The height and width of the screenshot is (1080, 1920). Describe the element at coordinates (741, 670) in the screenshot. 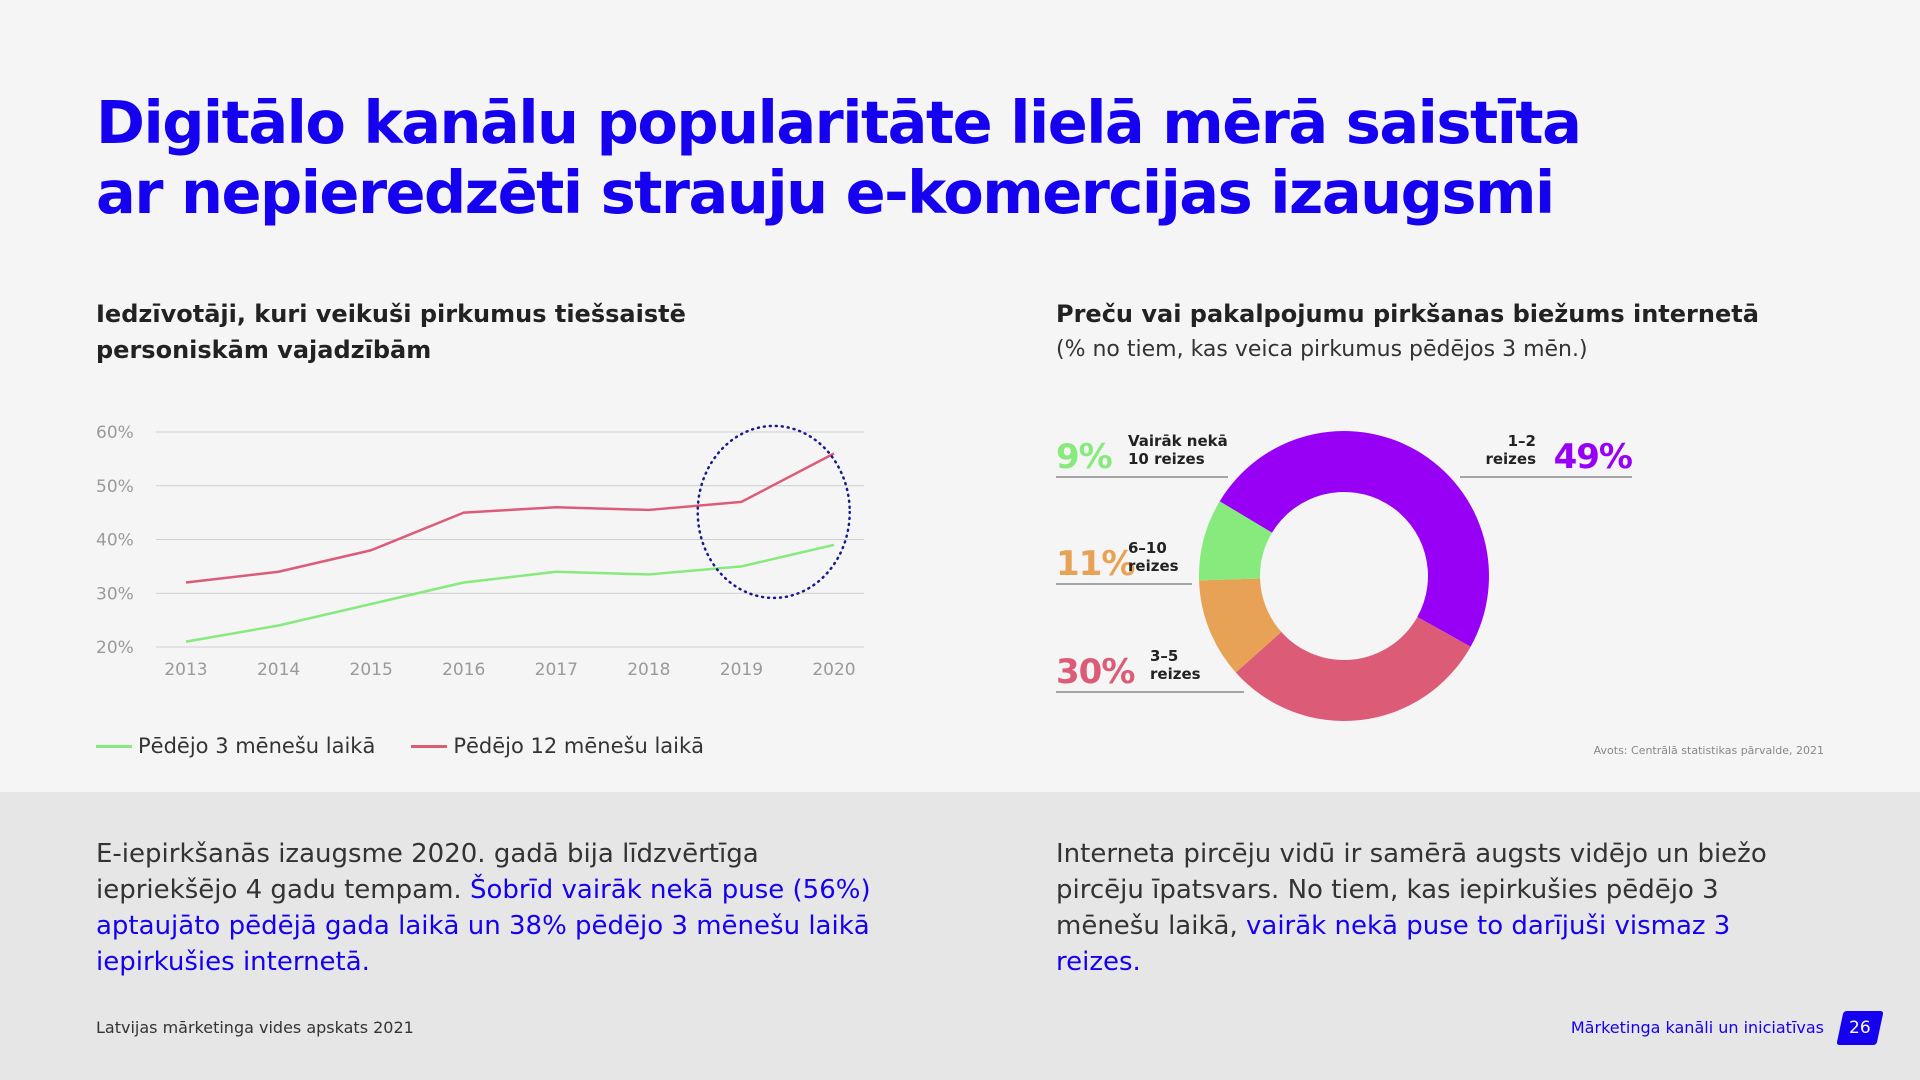

I see `x-tick-label: 2019` at that location.